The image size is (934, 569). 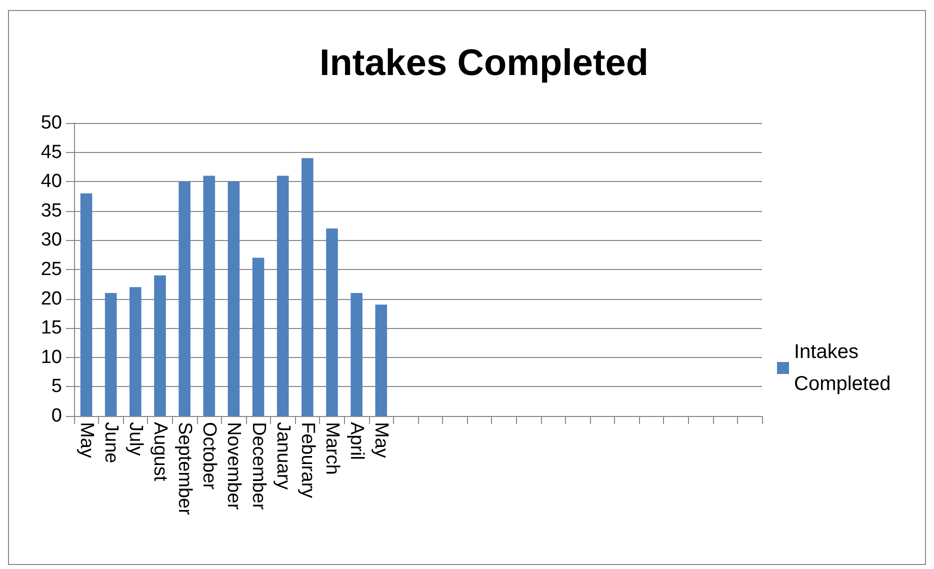 I want to click on x-tick-label: October, so click(x=209, y=456).